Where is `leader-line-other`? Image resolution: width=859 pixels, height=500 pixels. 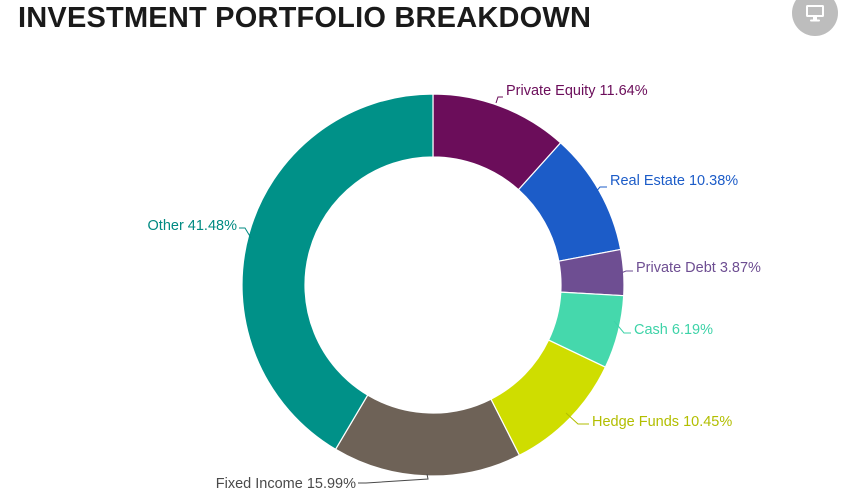
leader-line-other is located at coordinates (245, 233).